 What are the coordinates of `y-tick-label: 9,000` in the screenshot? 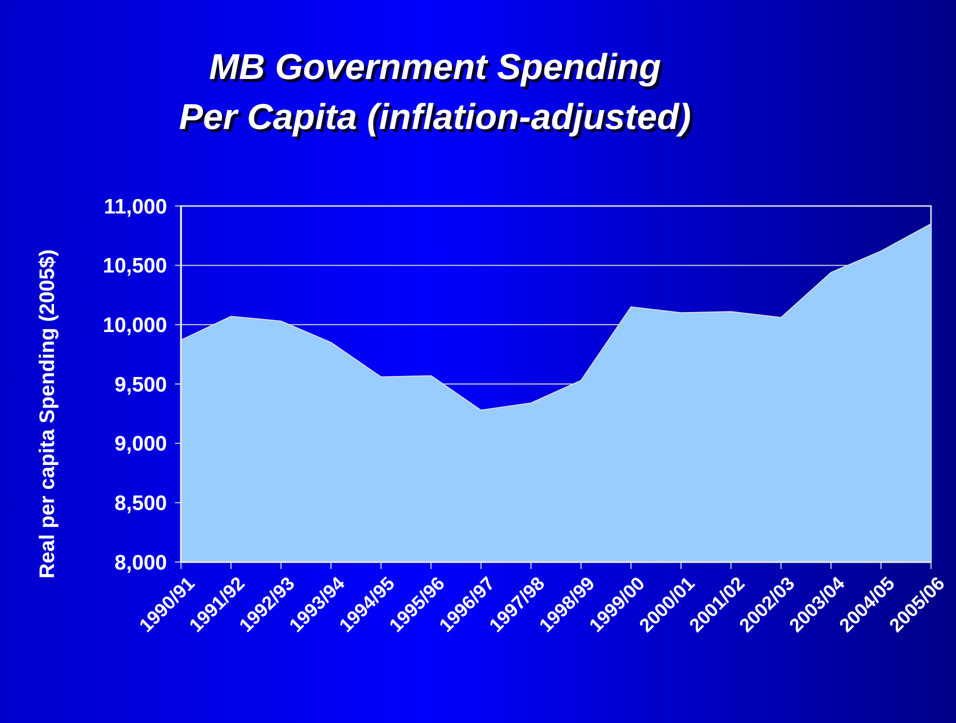 It's located at (140, 444).